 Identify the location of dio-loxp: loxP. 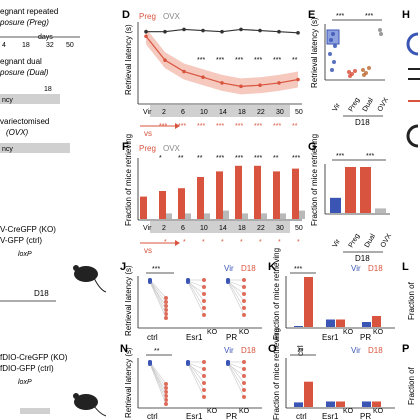
(25, 382).